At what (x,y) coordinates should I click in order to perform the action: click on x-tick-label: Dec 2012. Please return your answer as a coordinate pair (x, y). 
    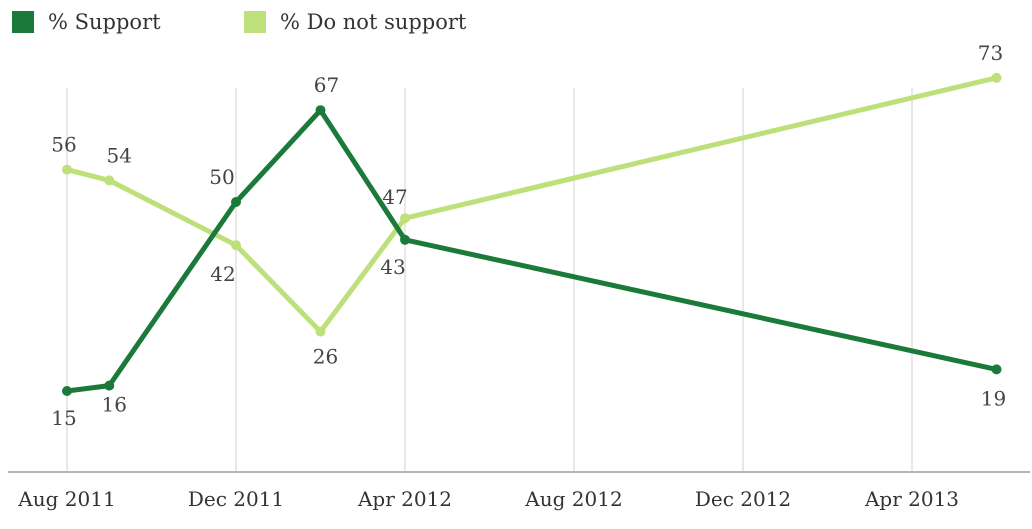
    Looking at the image, I should click on (743, 499).